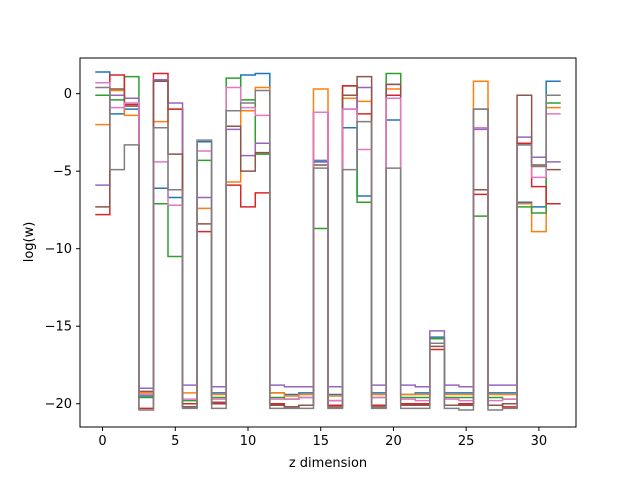  Describe the element at coordinates (68, 94) in the screenshot. I see `y-tick-label: 0` at that location.